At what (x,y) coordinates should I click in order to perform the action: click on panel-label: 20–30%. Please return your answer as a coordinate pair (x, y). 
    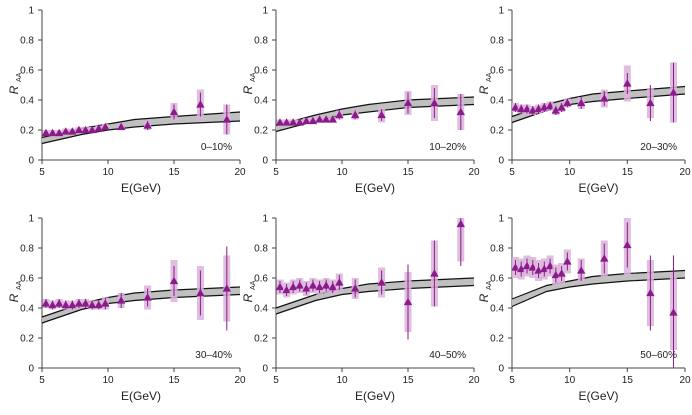
    Looking at the image, I should click on (658, 147).